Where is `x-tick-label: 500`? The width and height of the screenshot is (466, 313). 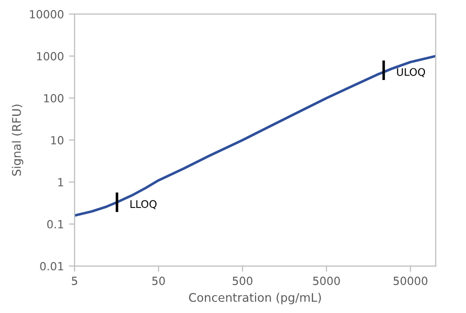 x-tick-label: 500 is located at coordinates (242, 281).